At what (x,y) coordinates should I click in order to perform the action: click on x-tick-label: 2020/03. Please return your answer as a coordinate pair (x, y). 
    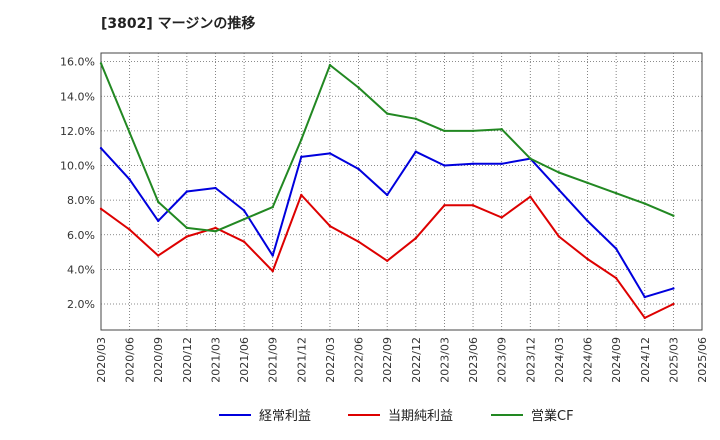
    Looking at the image, I should click on (101, 360).